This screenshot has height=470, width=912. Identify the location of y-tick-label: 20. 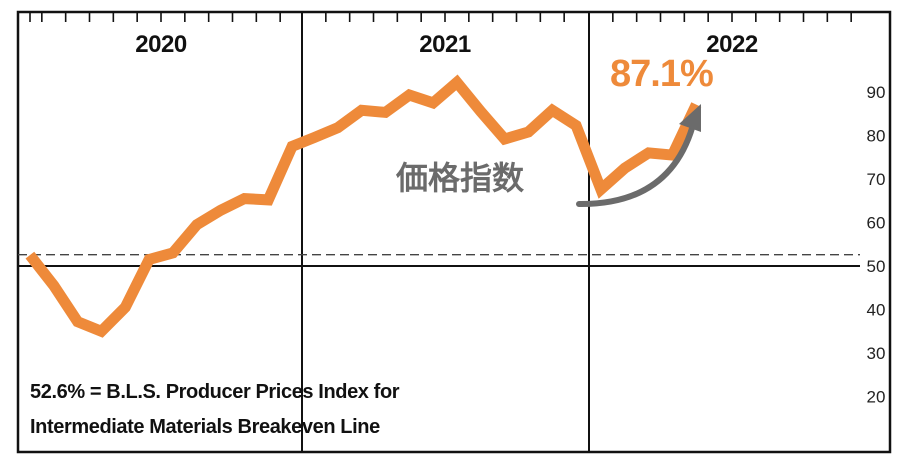
(876, 397).